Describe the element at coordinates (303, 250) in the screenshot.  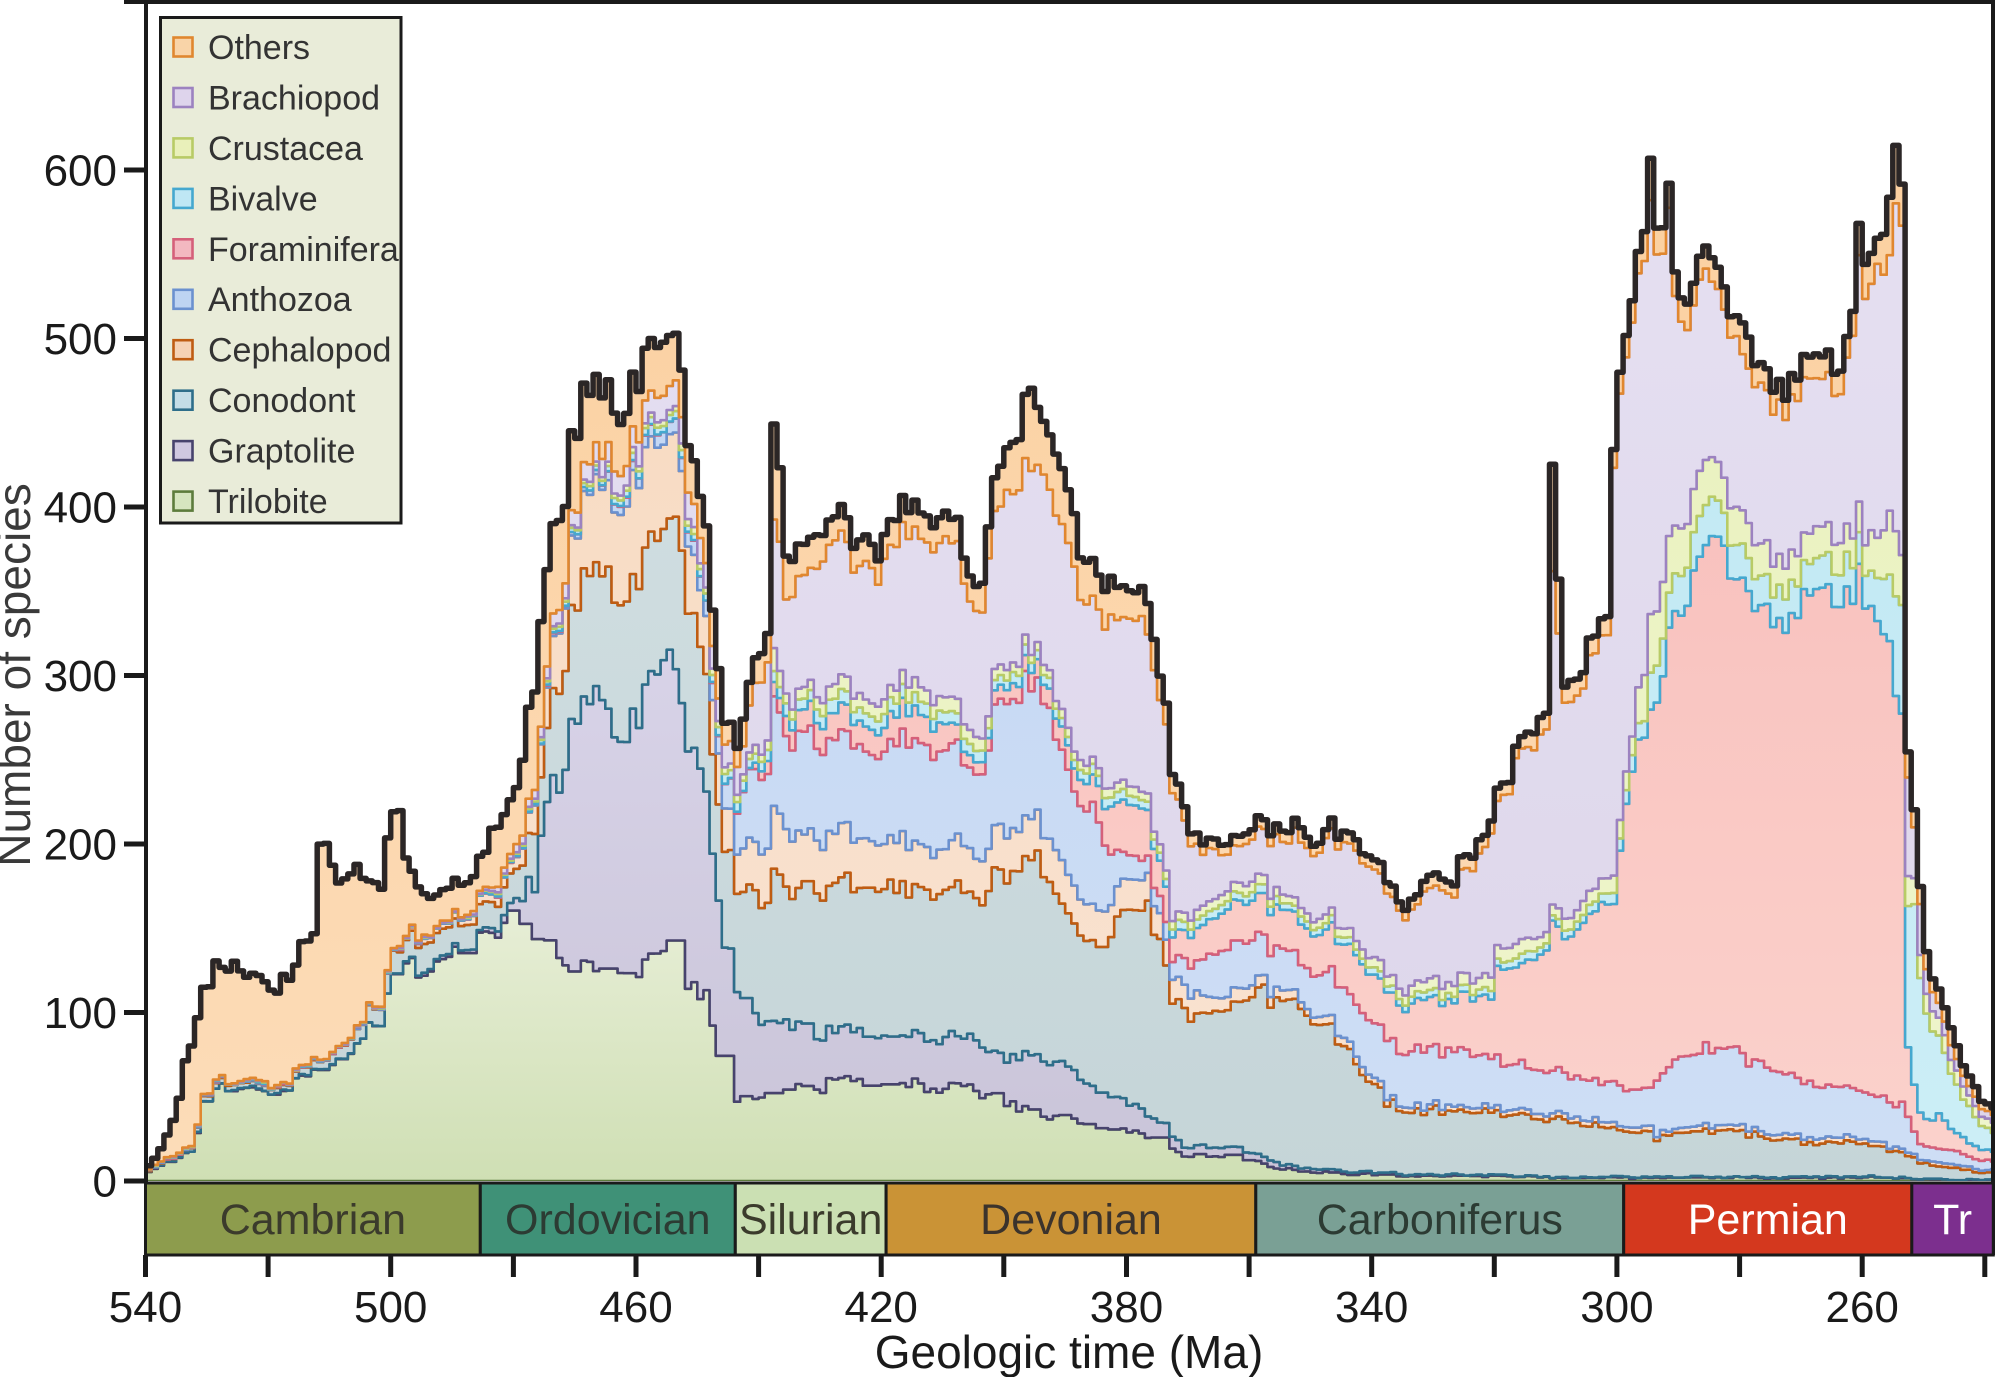
I see `svg-text: Foraminifera` at that location.